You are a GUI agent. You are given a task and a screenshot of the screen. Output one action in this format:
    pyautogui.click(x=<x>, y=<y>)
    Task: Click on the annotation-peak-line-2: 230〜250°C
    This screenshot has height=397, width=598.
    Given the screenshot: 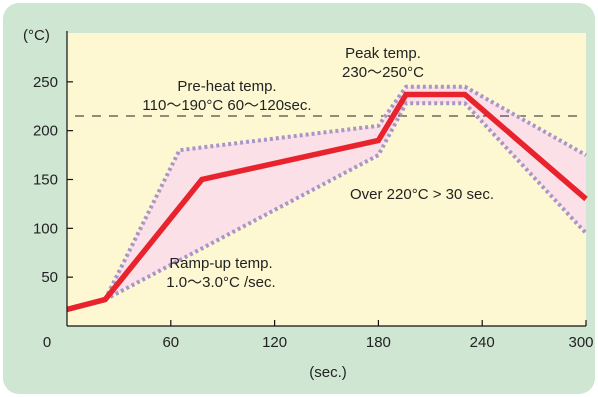 What is the action you would take?
    pyautogui.click(x=383, y=72)
    